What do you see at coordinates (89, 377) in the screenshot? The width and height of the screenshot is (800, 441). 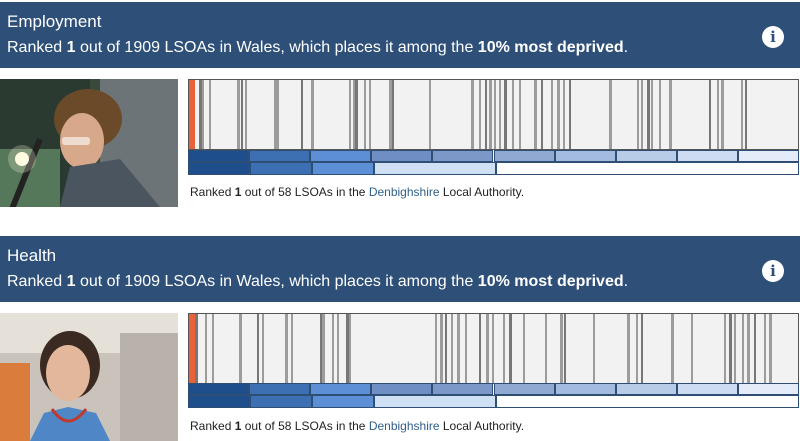 I see `health-photo` at bounding box center [89, 377].